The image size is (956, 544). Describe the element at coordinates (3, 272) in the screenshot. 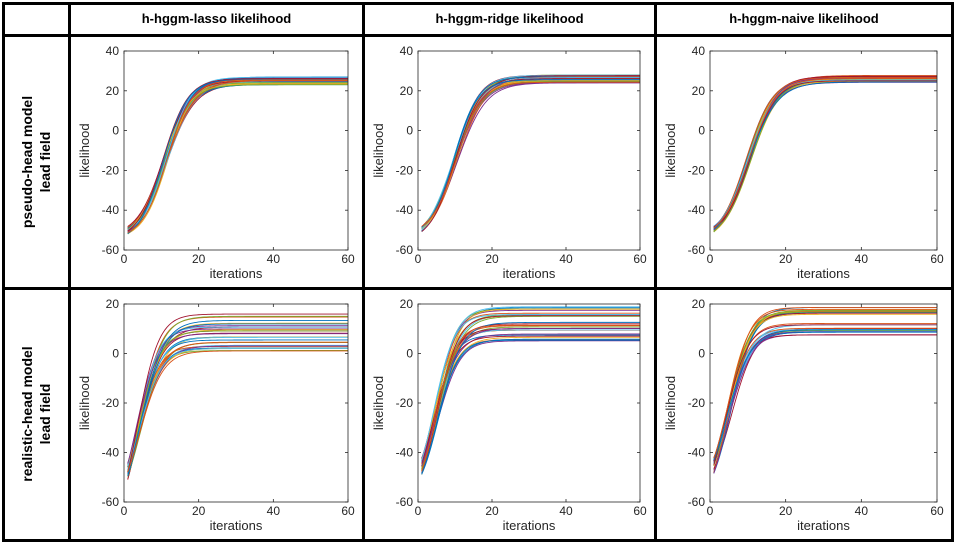

I see `table-border-left` at that location.